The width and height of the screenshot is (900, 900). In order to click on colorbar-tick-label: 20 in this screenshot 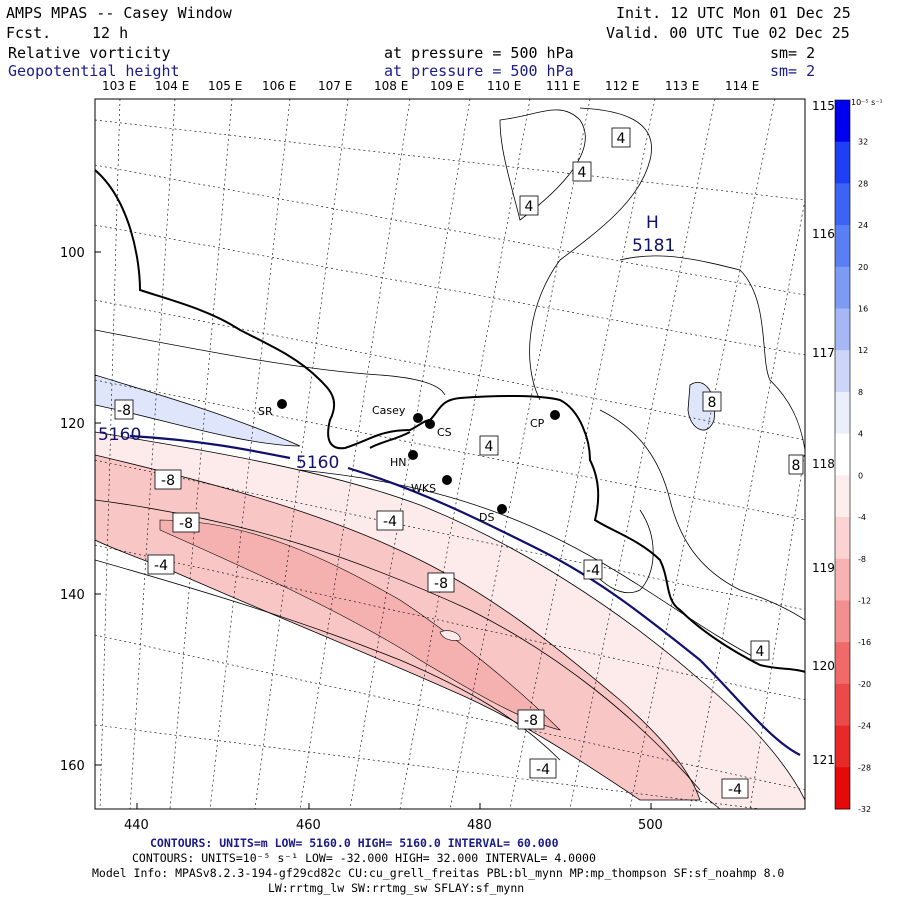, I will do `click(863, 267)`.